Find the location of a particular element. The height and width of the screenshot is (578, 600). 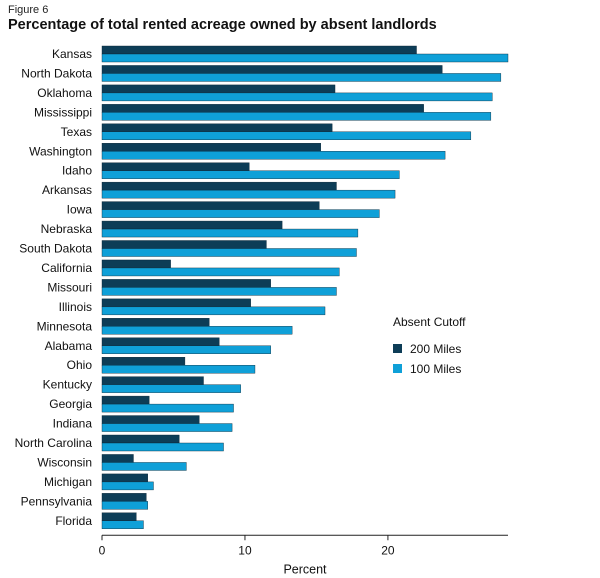

category-label: Oklahoma is located at coordinates (64, 93).